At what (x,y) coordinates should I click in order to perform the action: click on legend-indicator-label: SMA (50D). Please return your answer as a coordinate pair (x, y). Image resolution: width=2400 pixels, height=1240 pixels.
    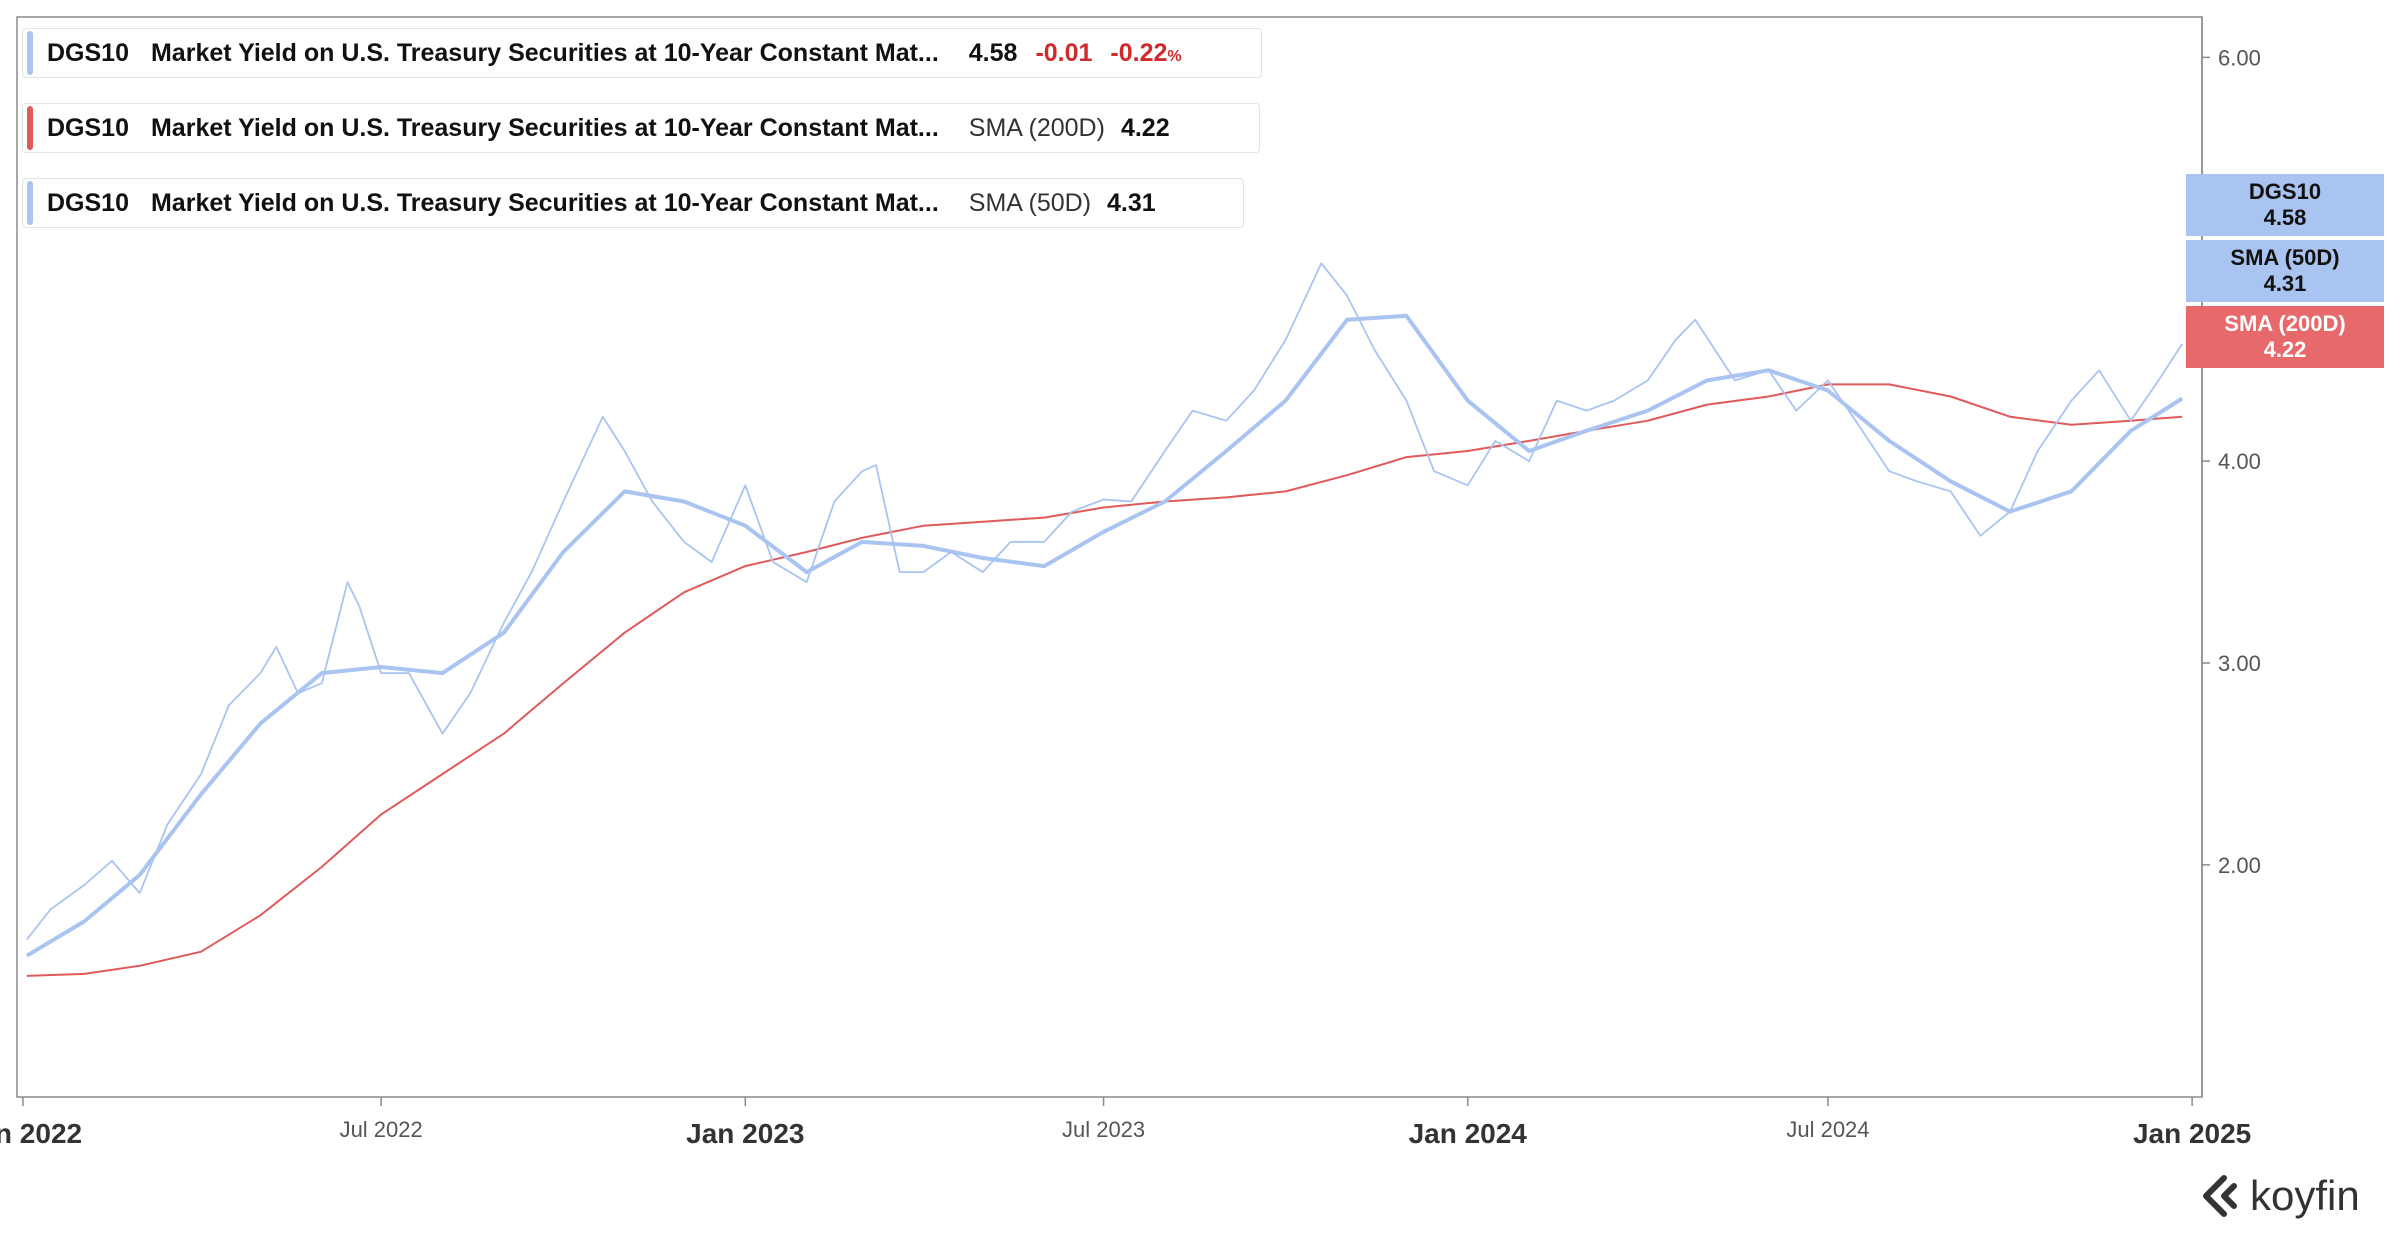
    Looking at the image, I should click on (1030, 202).